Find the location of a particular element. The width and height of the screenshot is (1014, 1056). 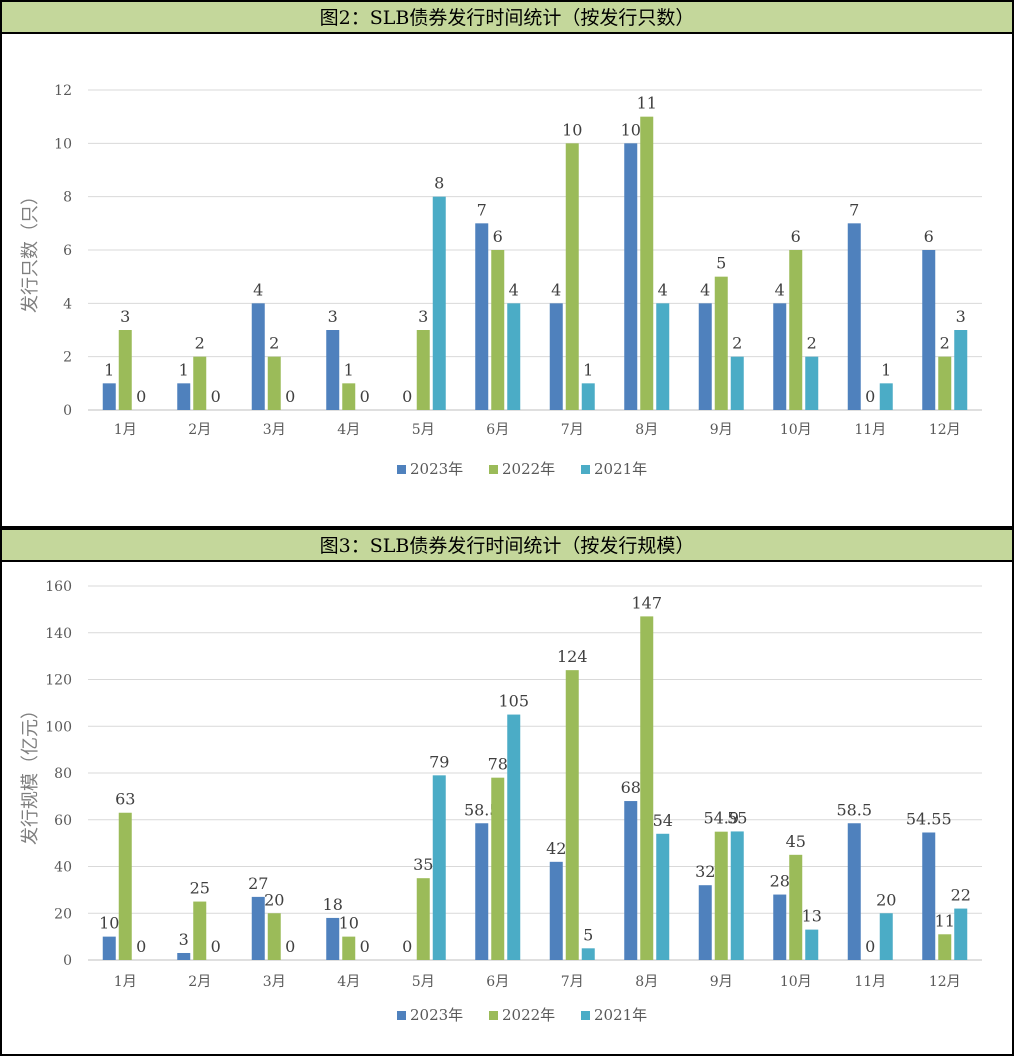

data-label: 27 is located at coordinates (258, 883).